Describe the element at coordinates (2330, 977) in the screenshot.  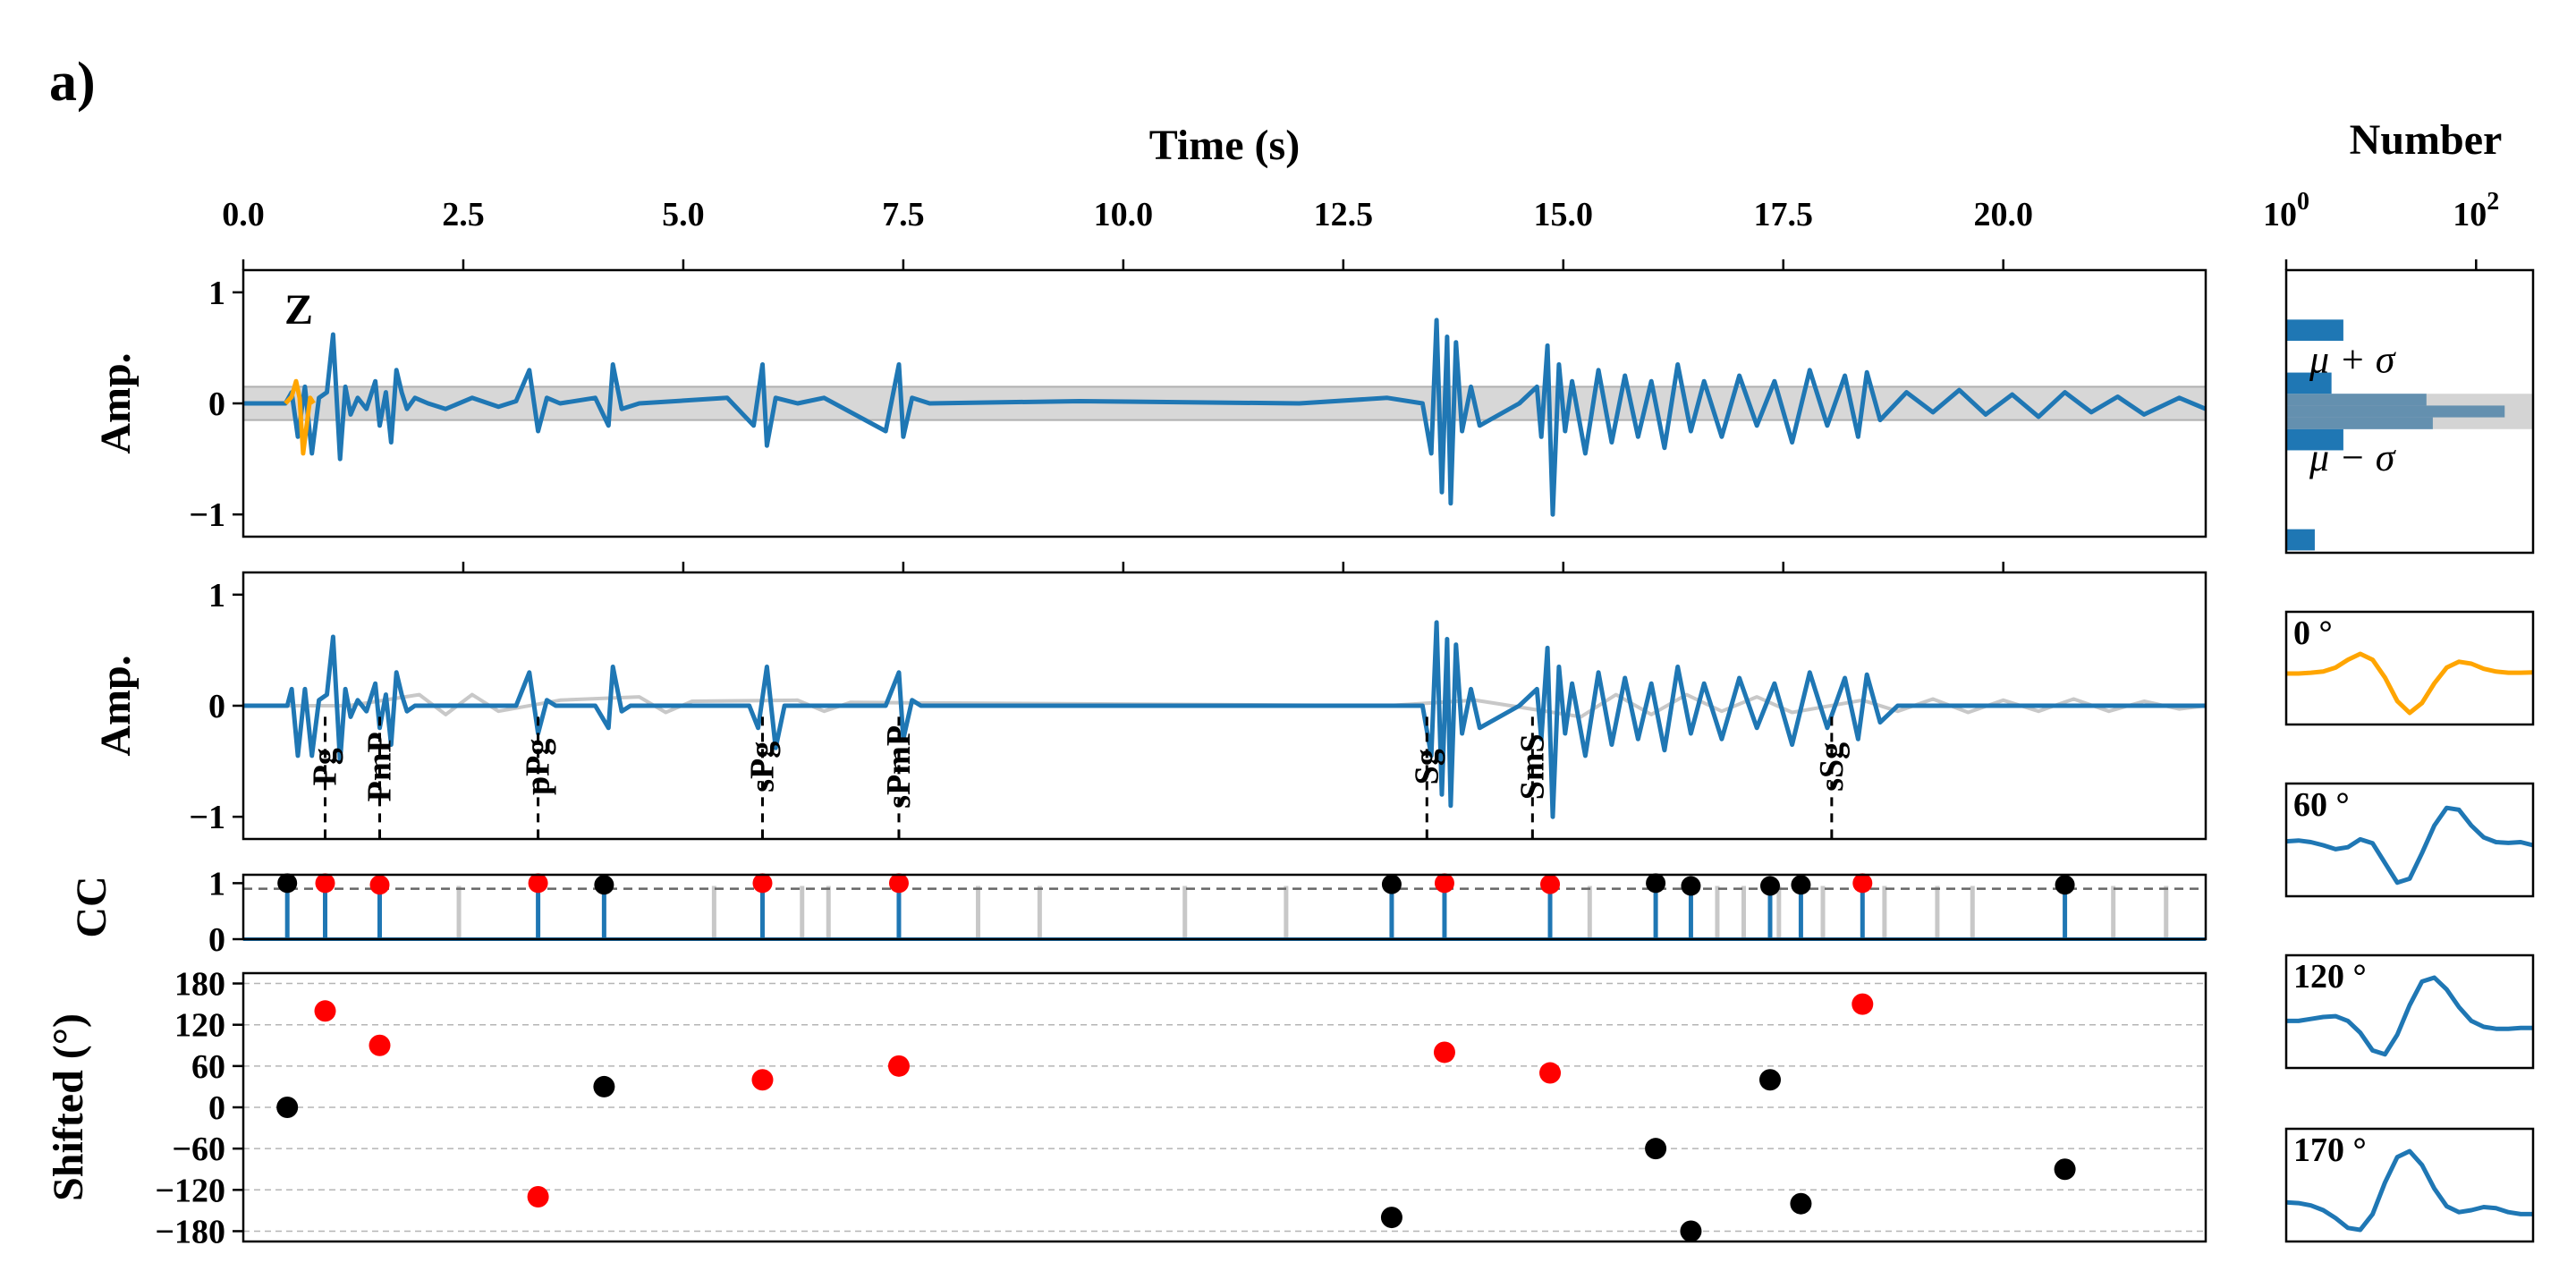
I see `wavelet-angle-label: 120 °` at that location.